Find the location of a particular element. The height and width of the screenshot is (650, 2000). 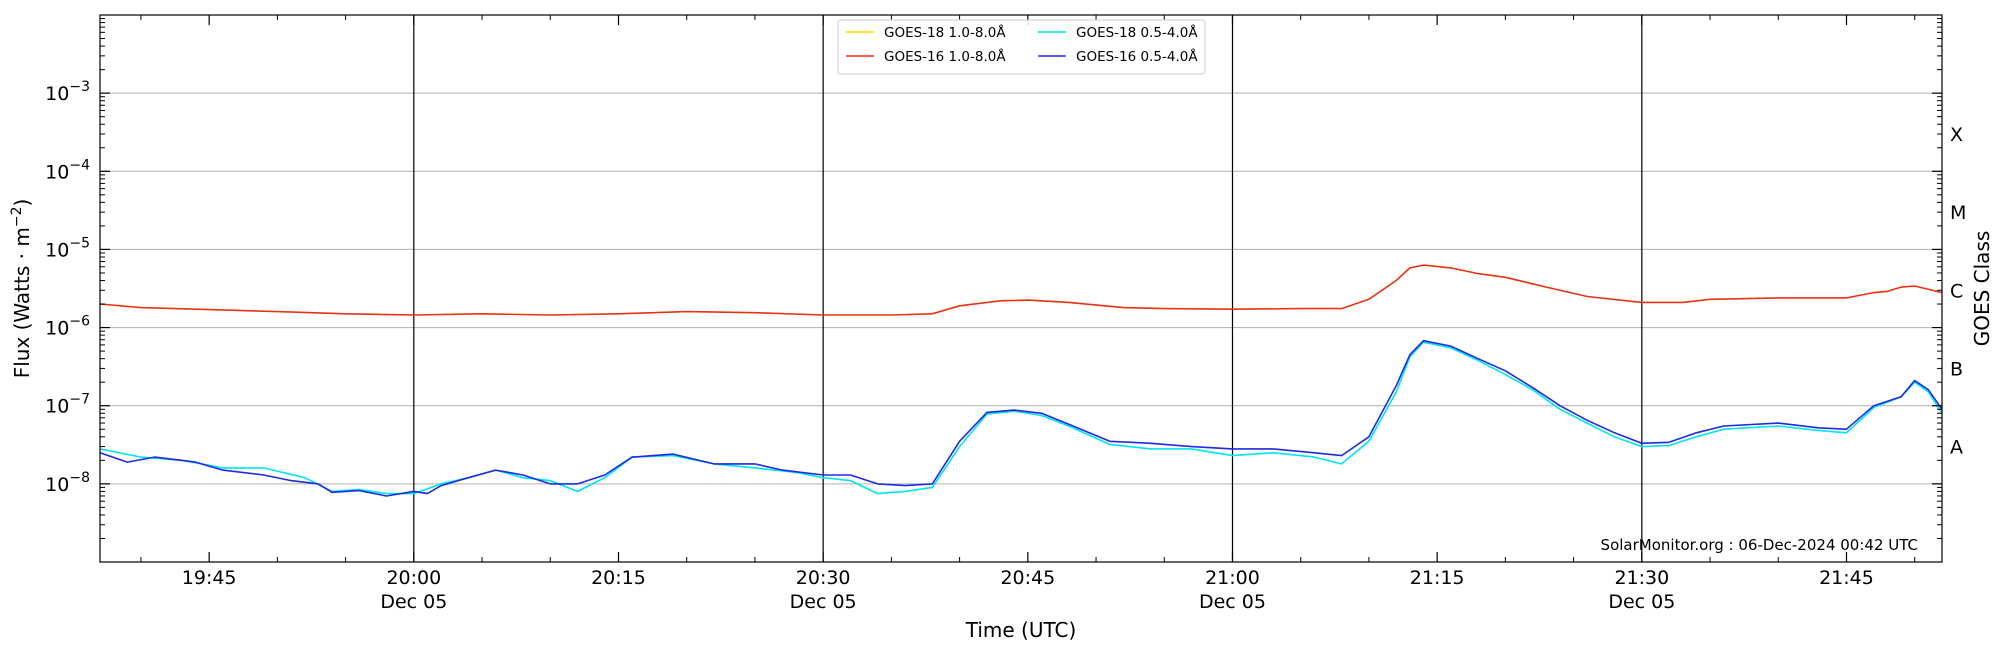

legend-entry: GOES-16 1.0-8.0Å is located at coordinates (945, 56).